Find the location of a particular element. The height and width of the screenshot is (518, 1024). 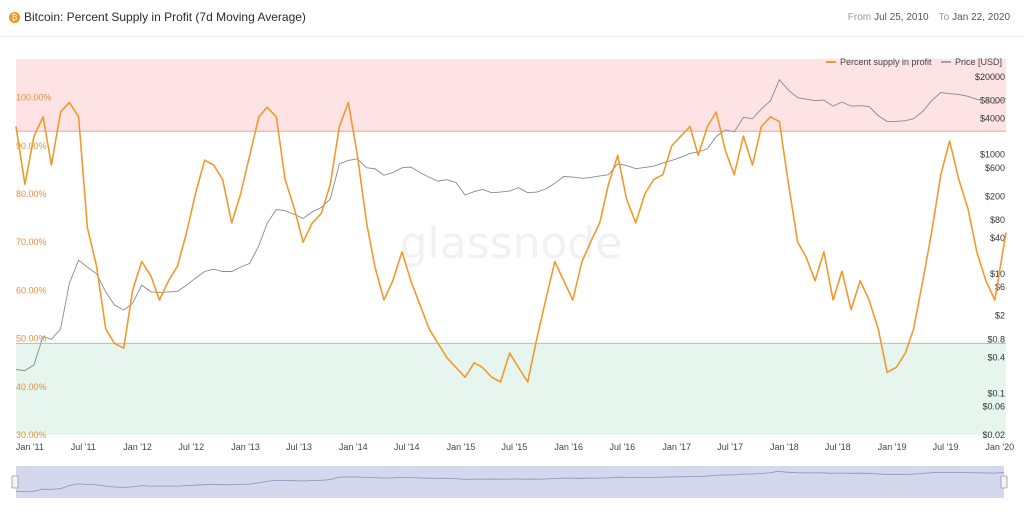

left-axis-tick-label: 30.00% is located at coordinates (31, 435).